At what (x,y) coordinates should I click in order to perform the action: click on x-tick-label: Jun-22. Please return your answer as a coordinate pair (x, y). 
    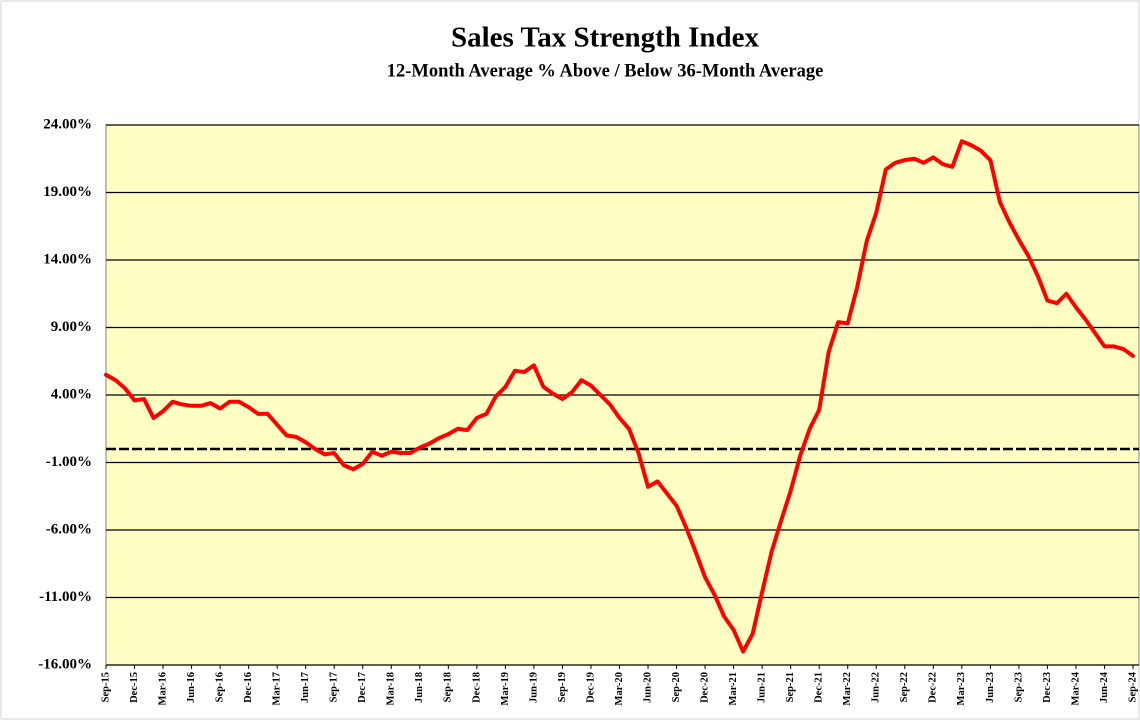
    Looking at the image, I should click on (876, 687).